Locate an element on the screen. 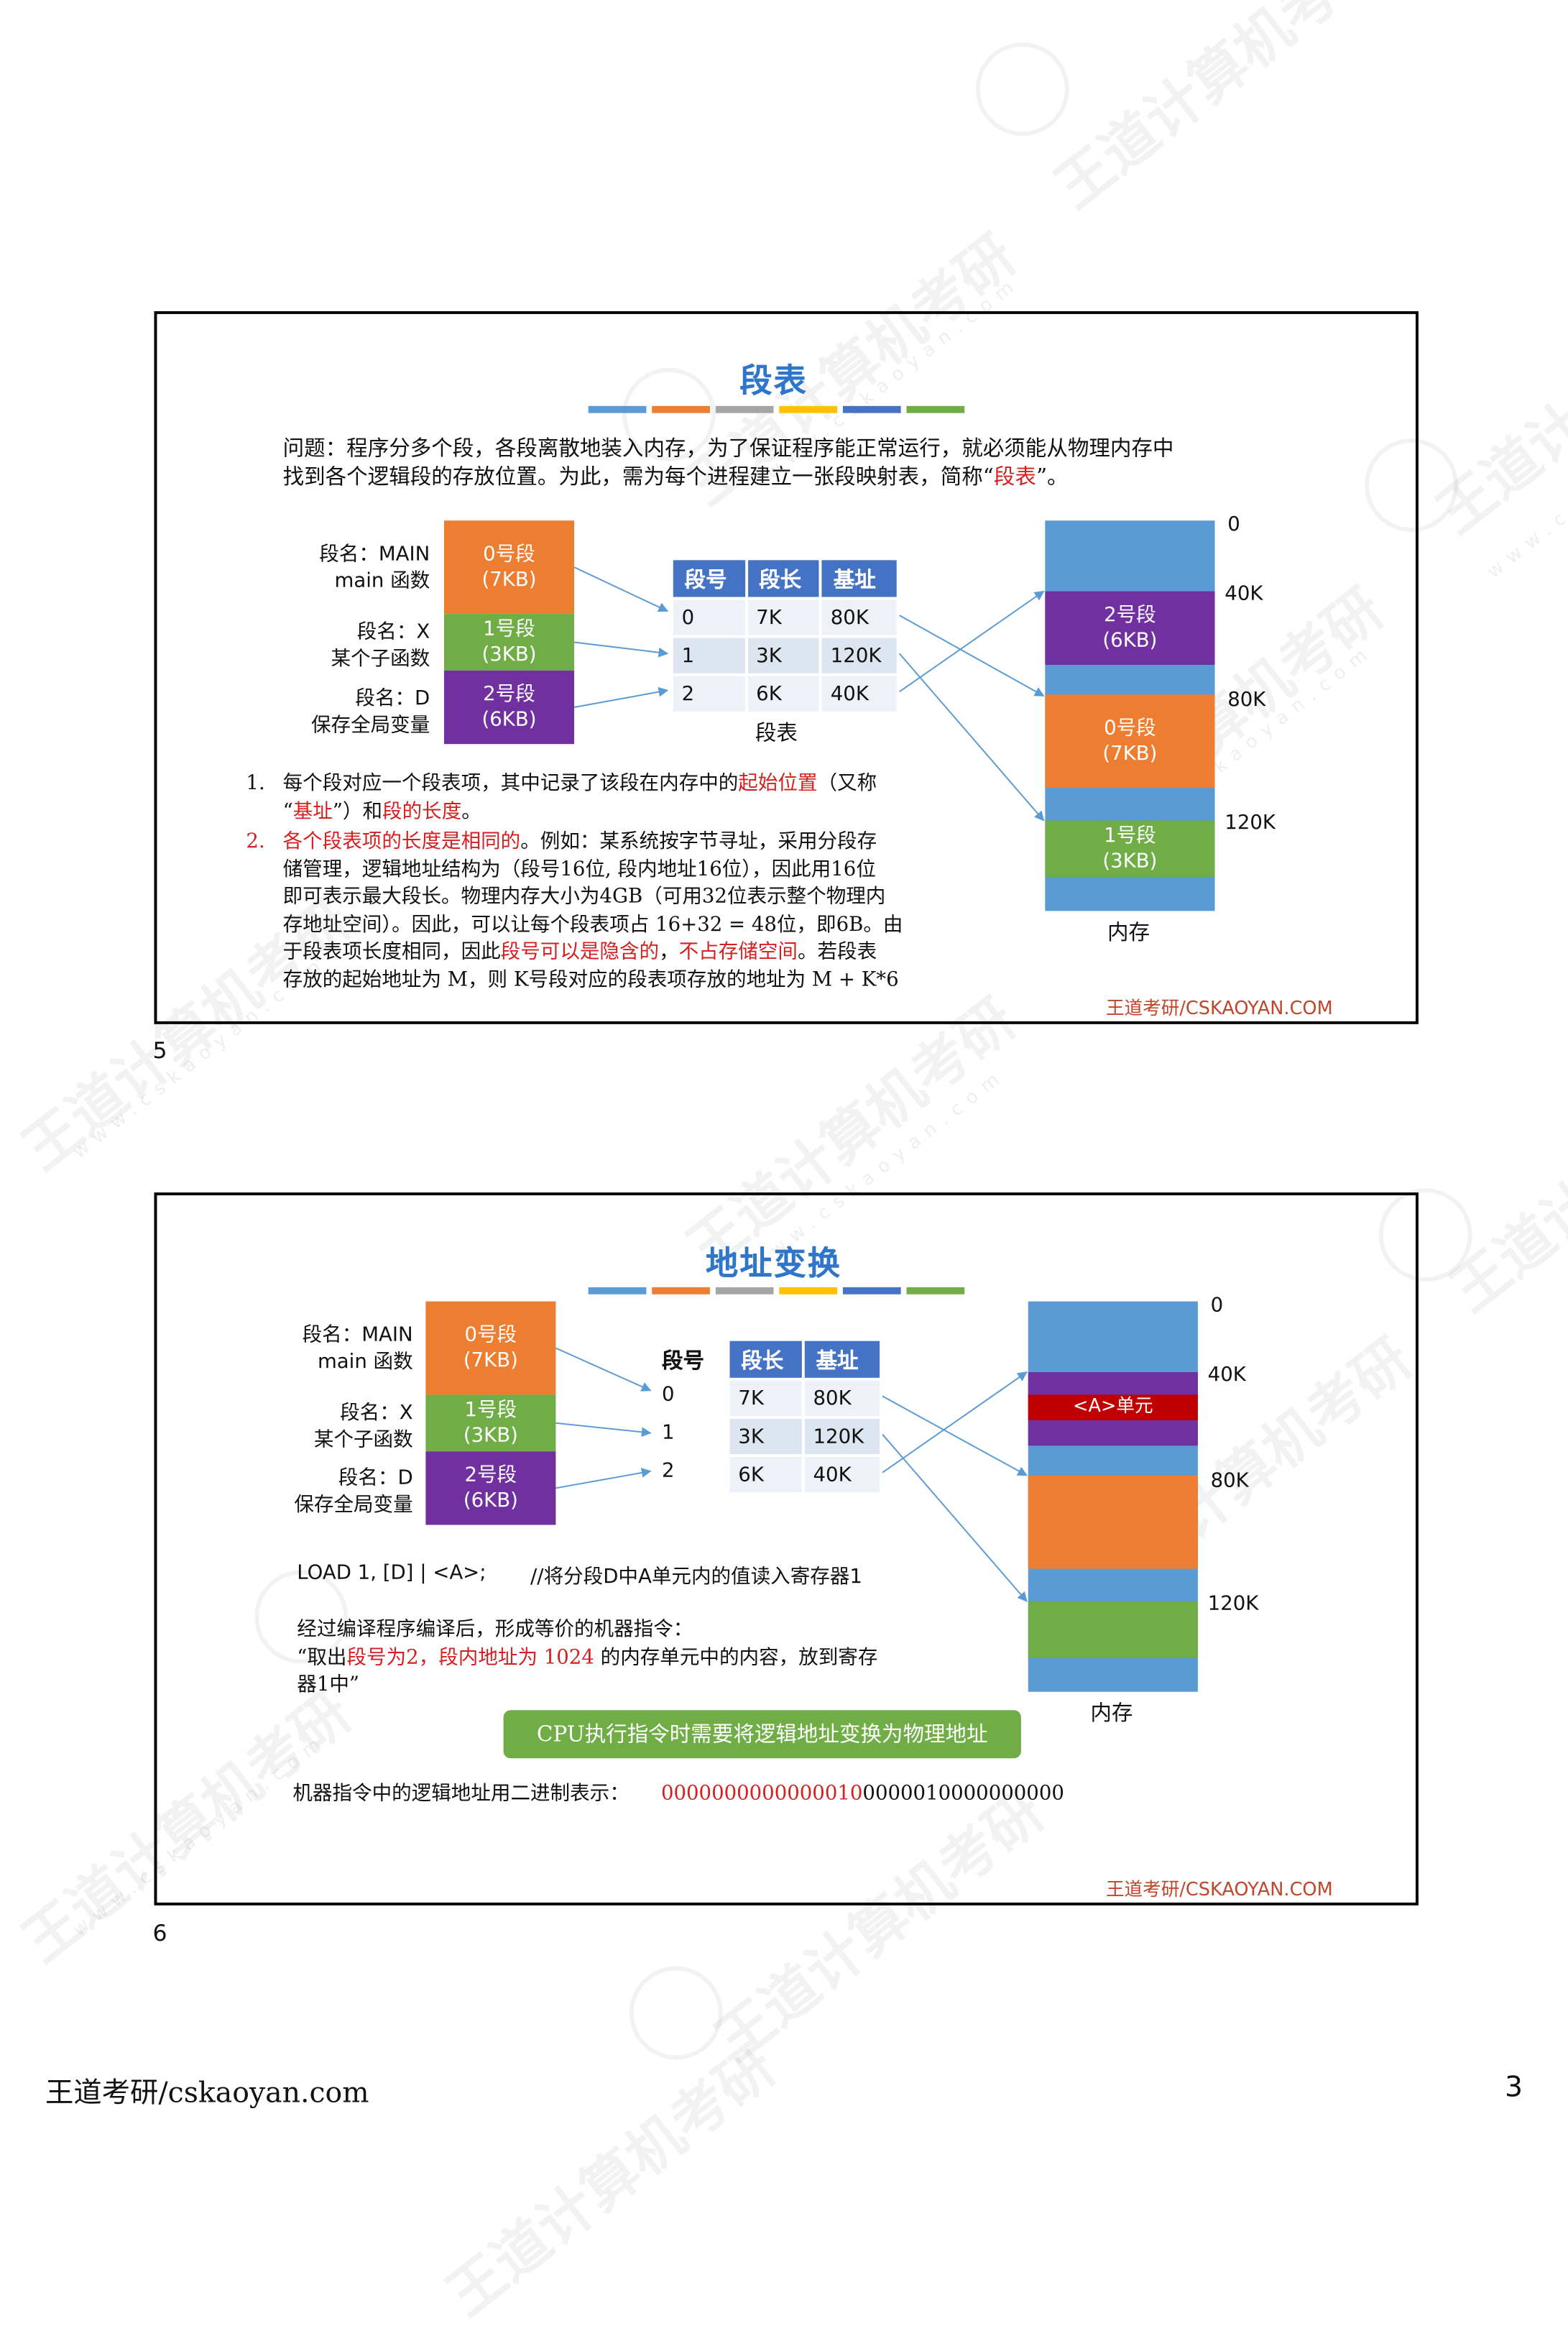 This screenshot has height=2331, width=1568. slide2-title: 地址变换 is located at coordinates (773, 1263).